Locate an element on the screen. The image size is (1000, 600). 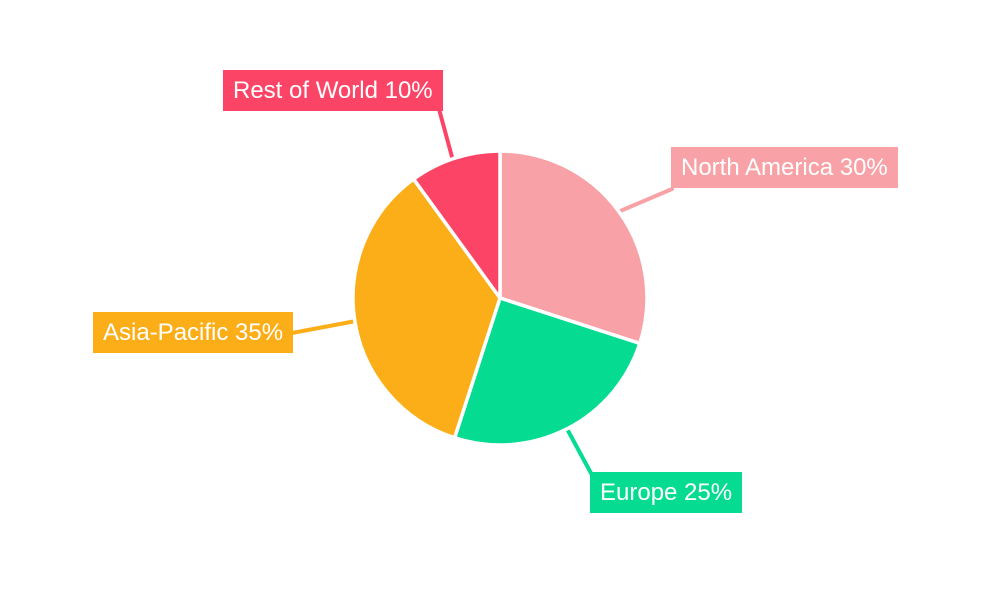
leader-line-rest-of-world is located at coordinates (445, 133).